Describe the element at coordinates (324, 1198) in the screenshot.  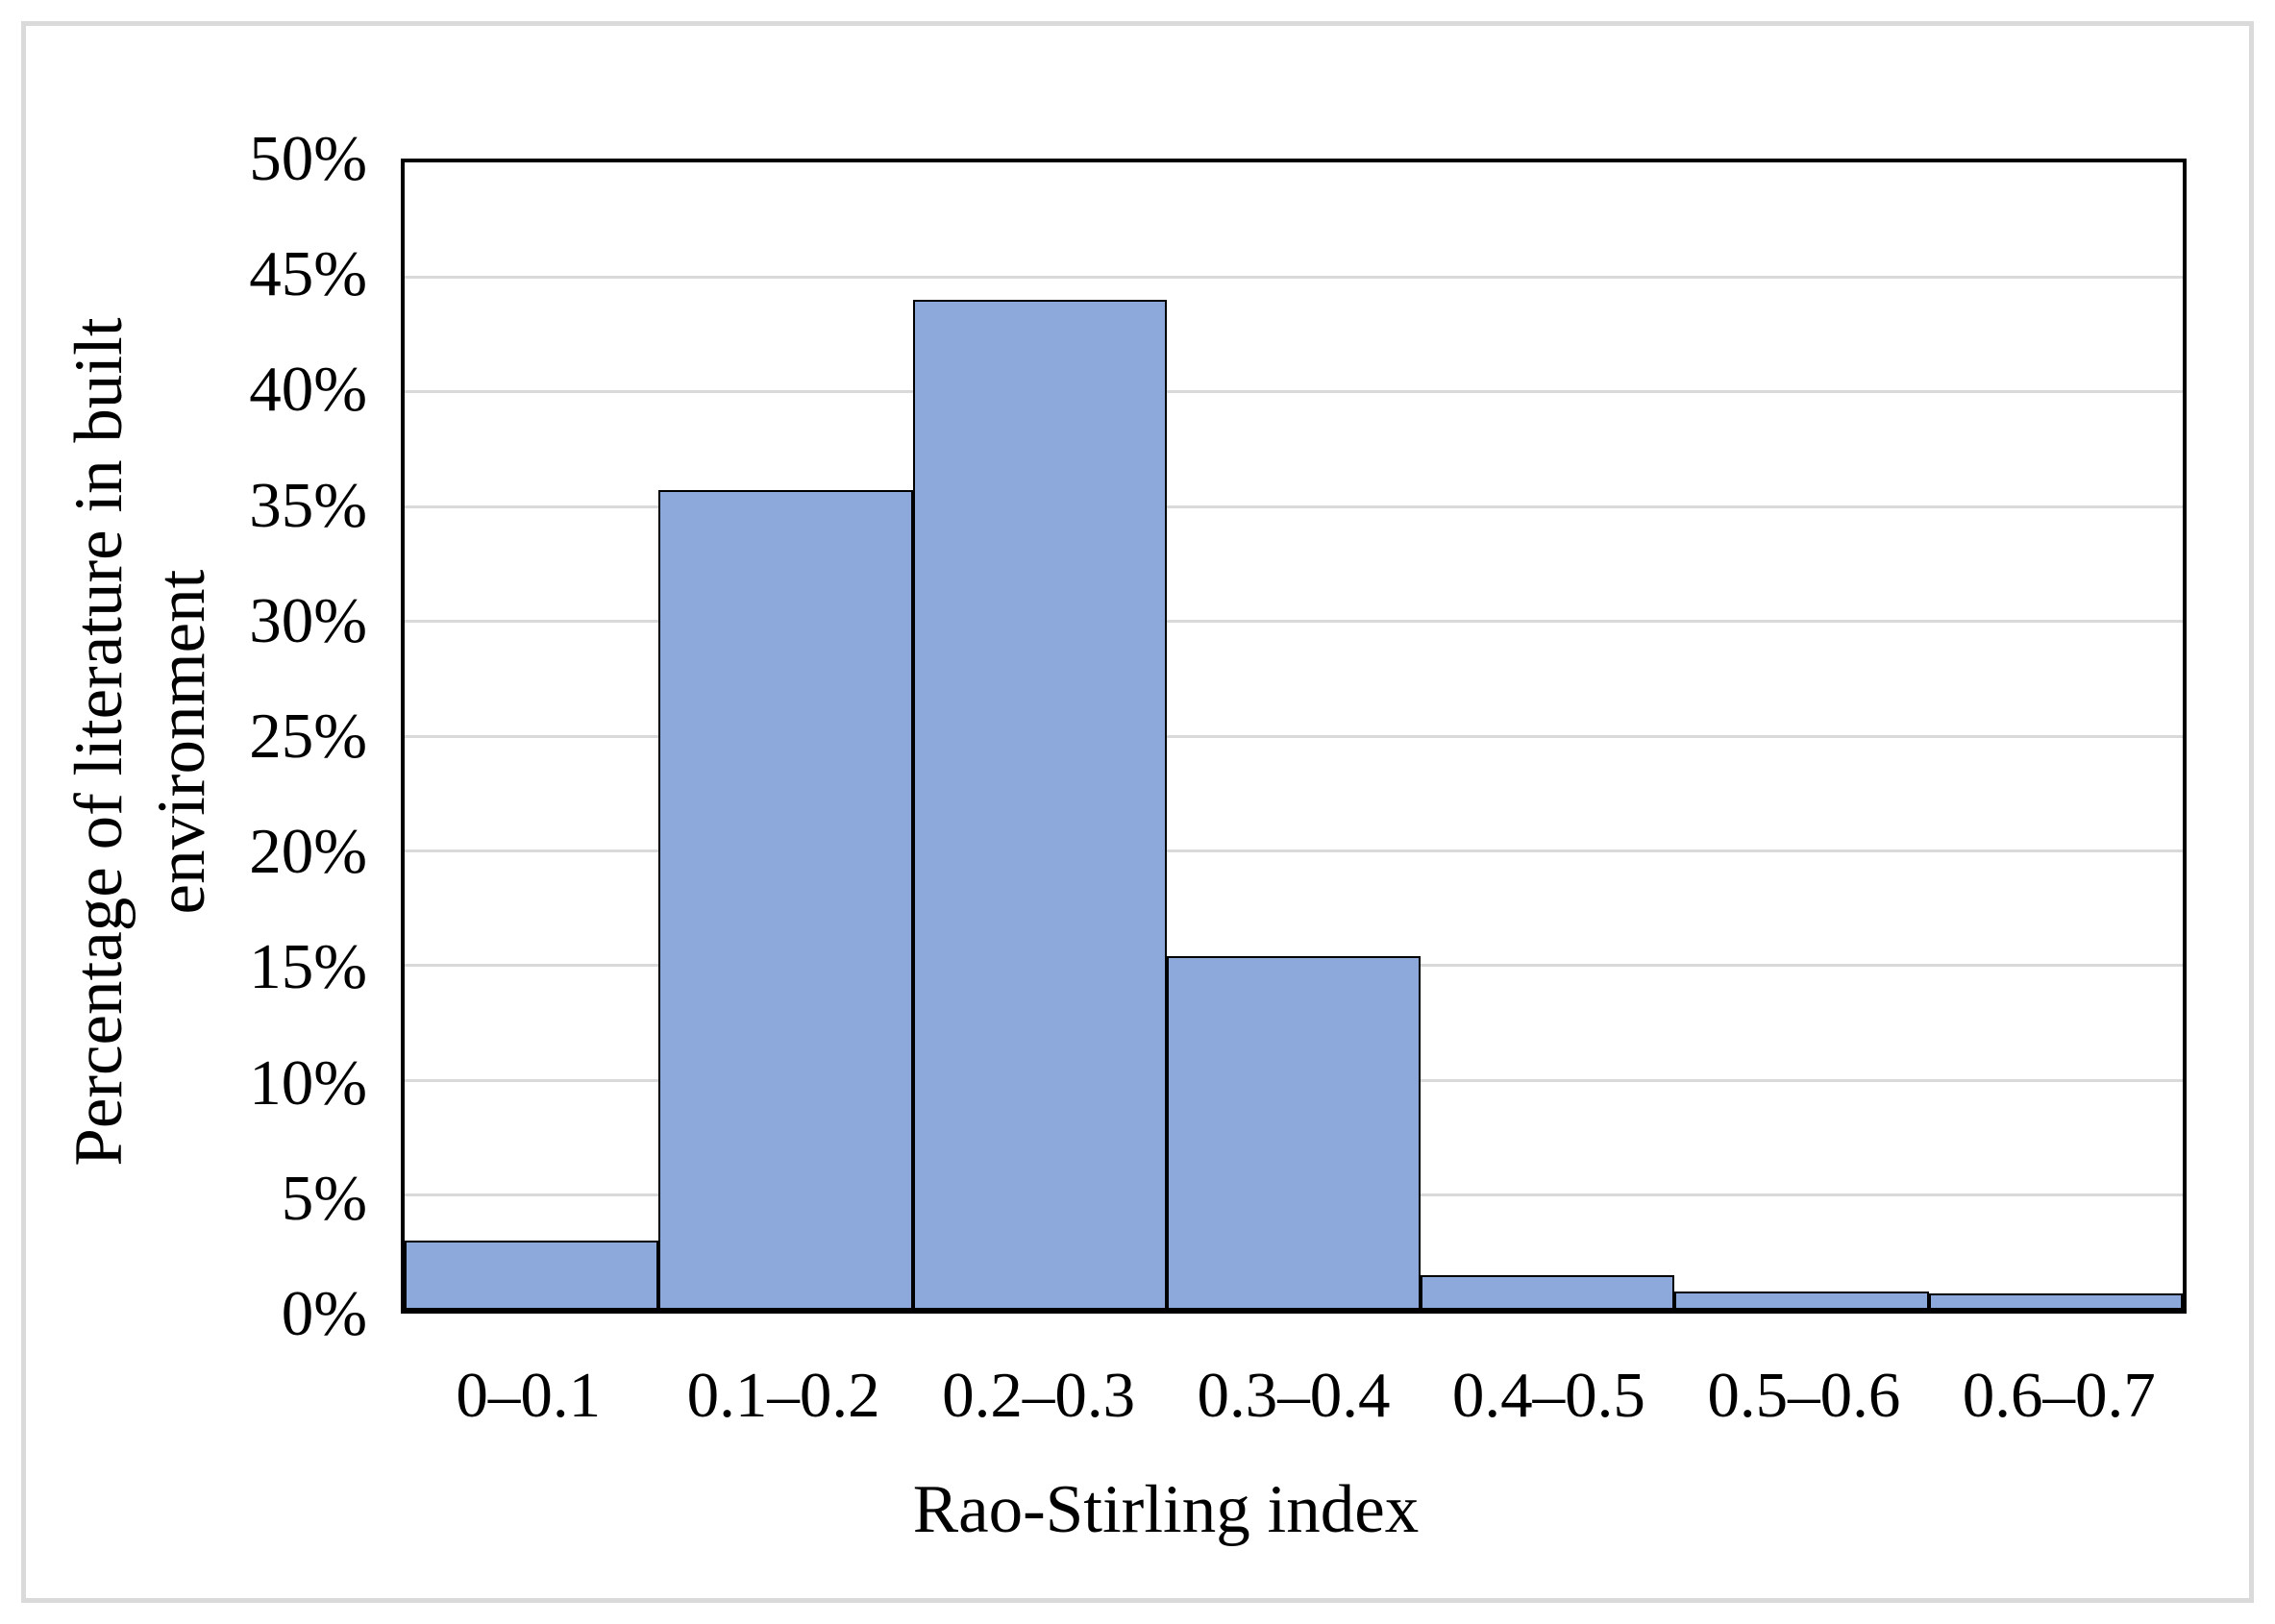
I see `y-tick-label-5%: 5%` at that location.